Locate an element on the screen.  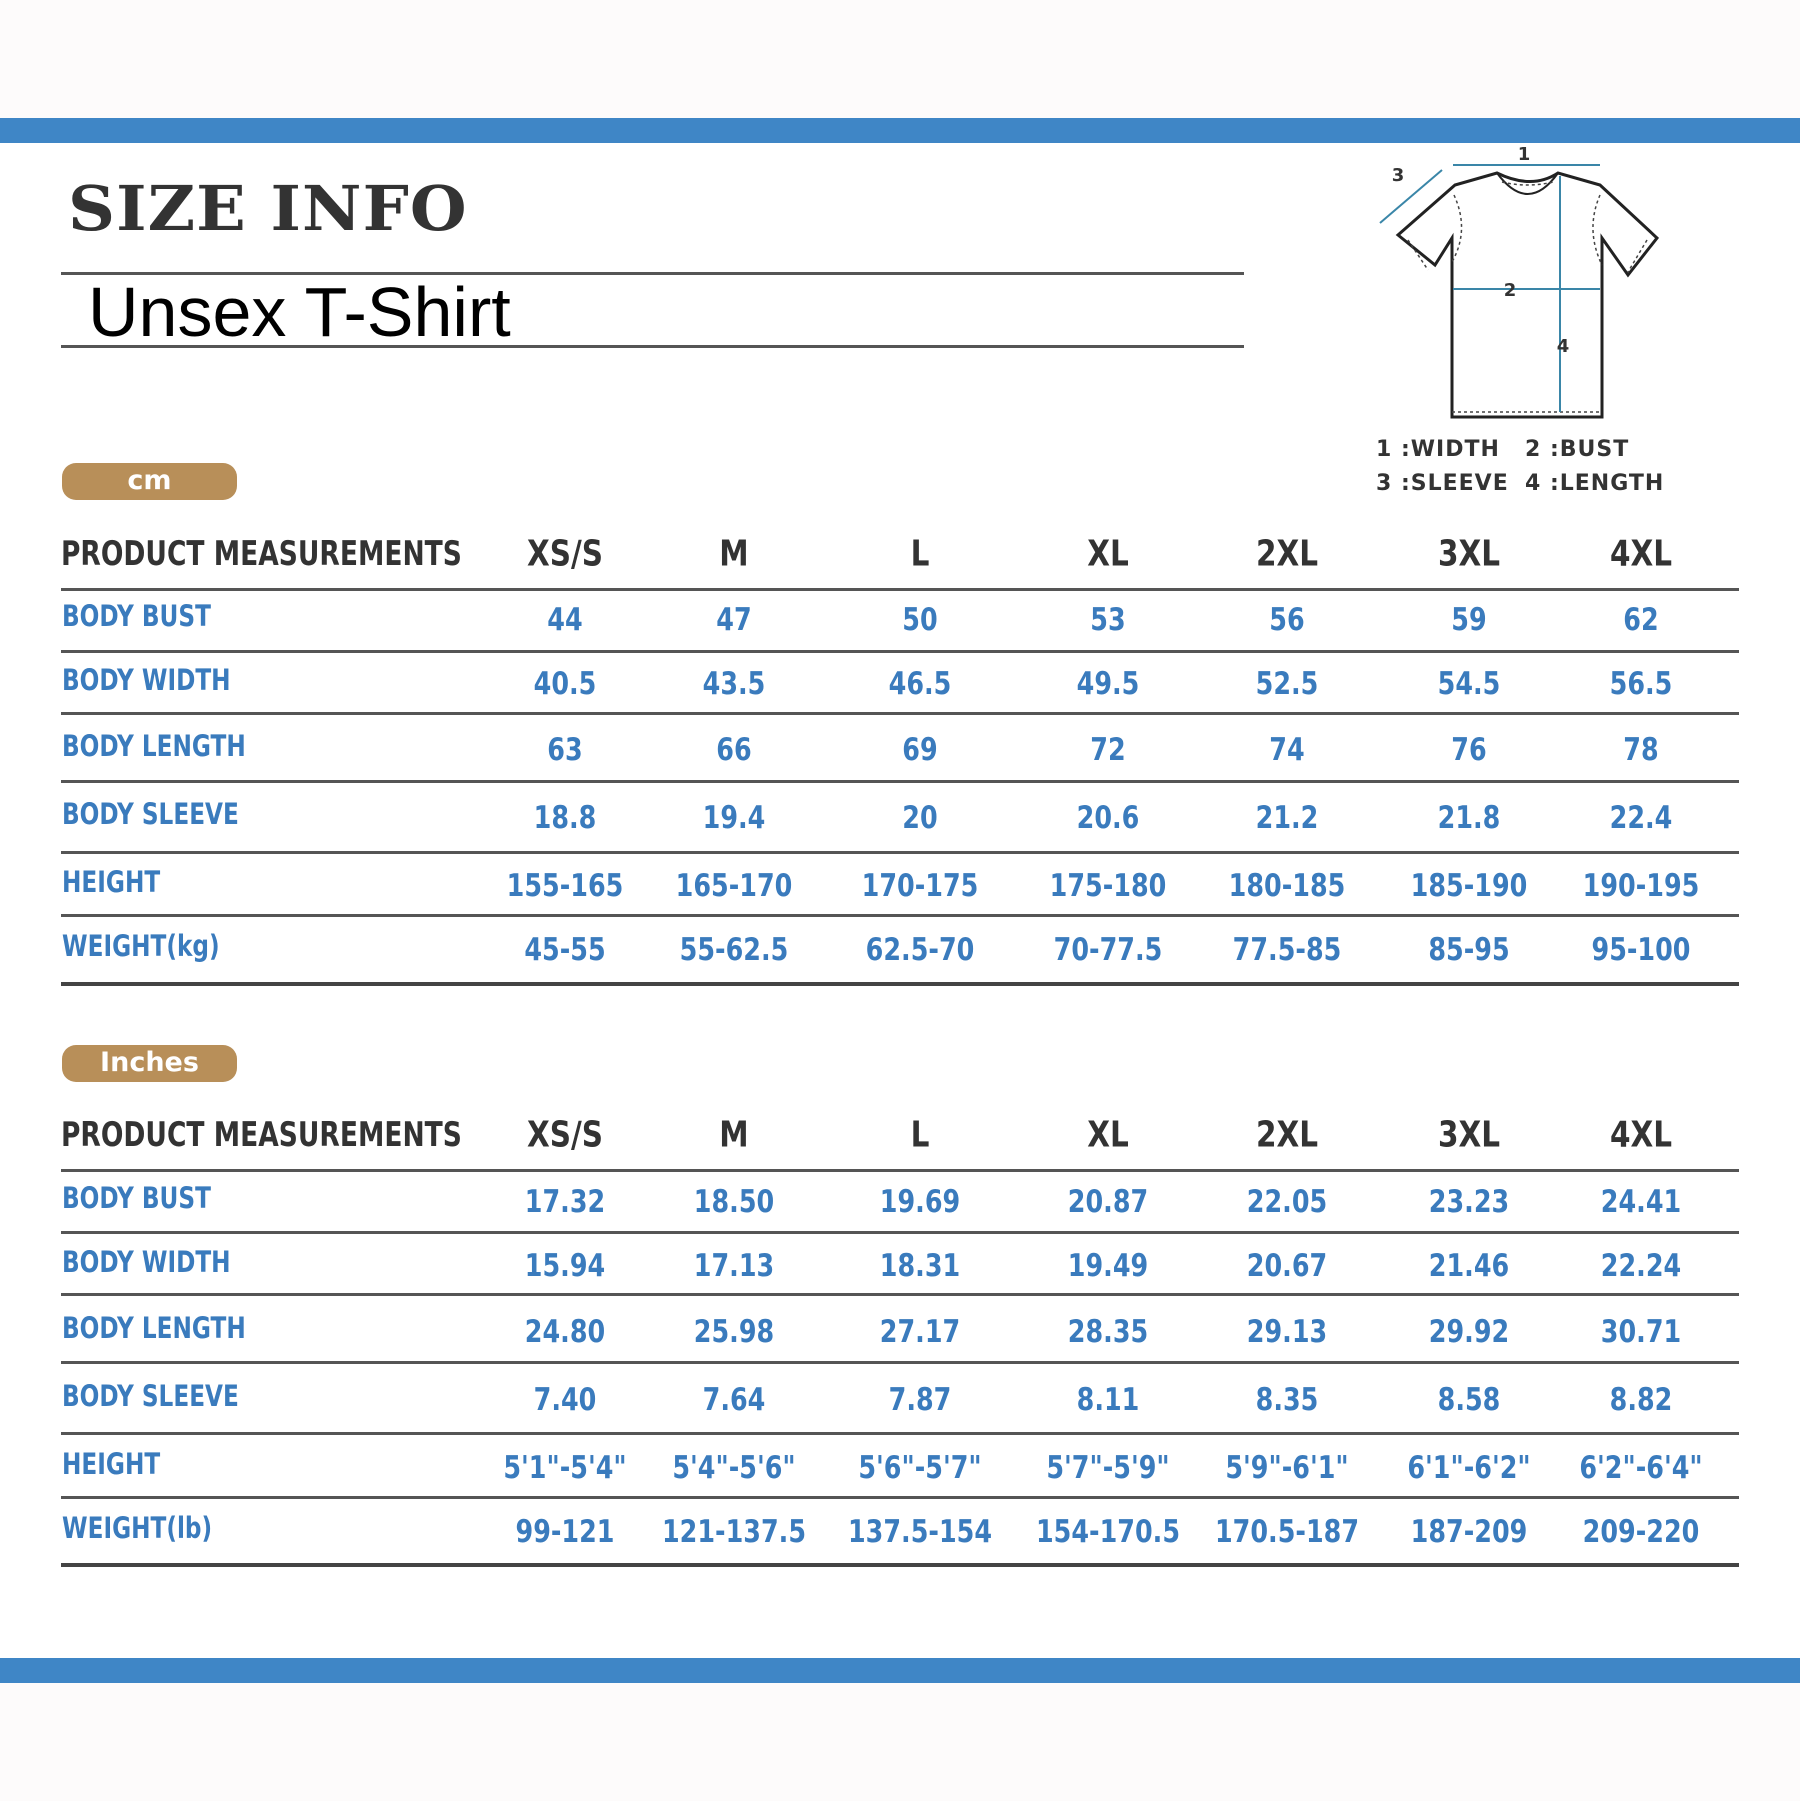
table-cell: 62.5-70 is located at coordinates (920, 950).